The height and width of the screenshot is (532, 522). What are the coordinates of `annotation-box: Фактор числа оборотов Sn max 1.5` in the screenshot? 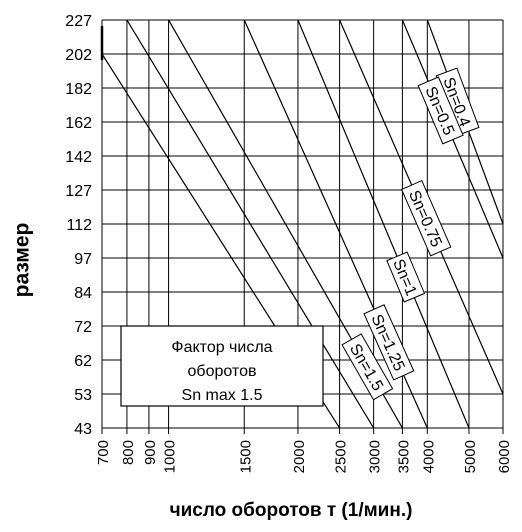 It's located at (222, 366).